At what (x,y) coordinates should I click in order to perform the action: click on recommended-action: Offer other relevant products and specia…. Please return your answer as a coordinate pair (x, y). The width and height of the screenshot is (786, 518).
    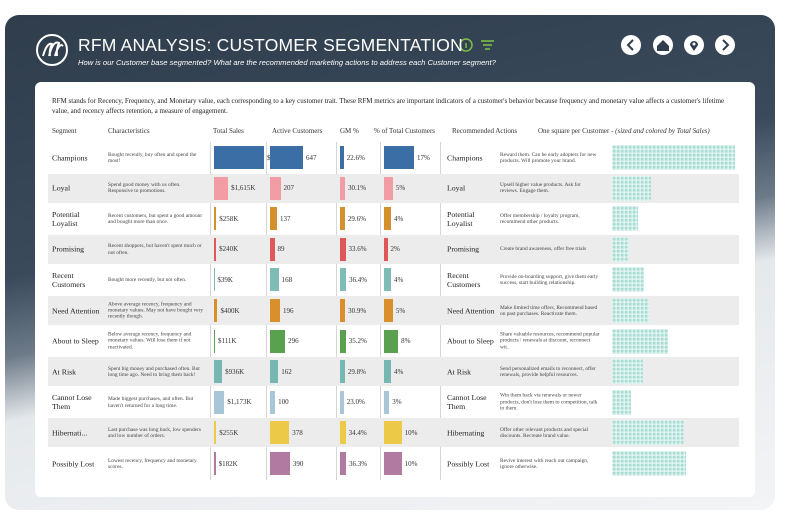
    Looking at the image, I should click on (544, 432).